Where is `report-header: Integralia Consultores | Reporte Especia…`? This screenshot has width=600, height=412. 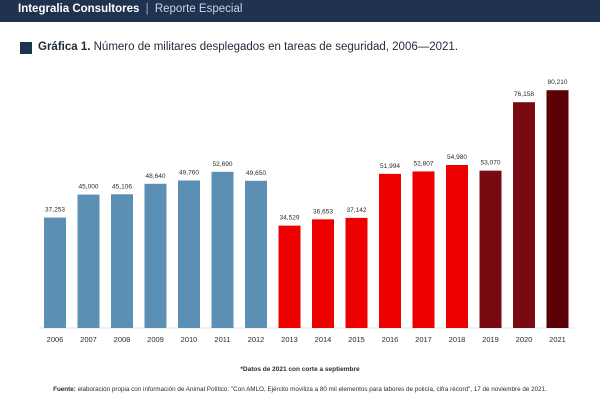 report-header: Integralia Consultores | Reporte Especia… is located at coordinates (300, 11).